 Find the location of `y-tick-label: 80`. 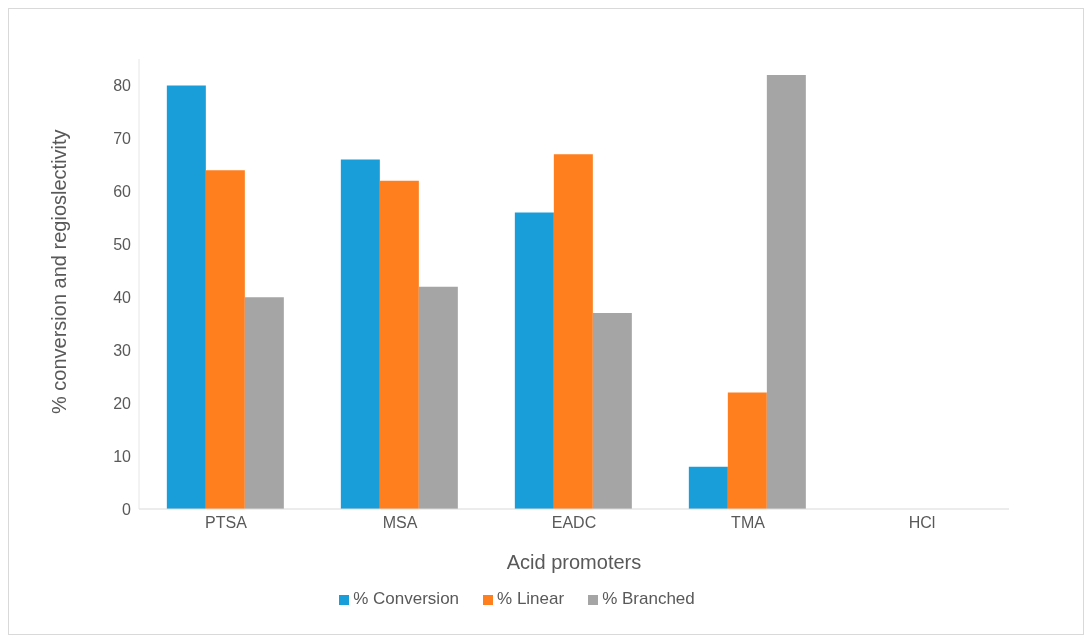

y-tick-label: 80 is located at coordinates (122, 86).